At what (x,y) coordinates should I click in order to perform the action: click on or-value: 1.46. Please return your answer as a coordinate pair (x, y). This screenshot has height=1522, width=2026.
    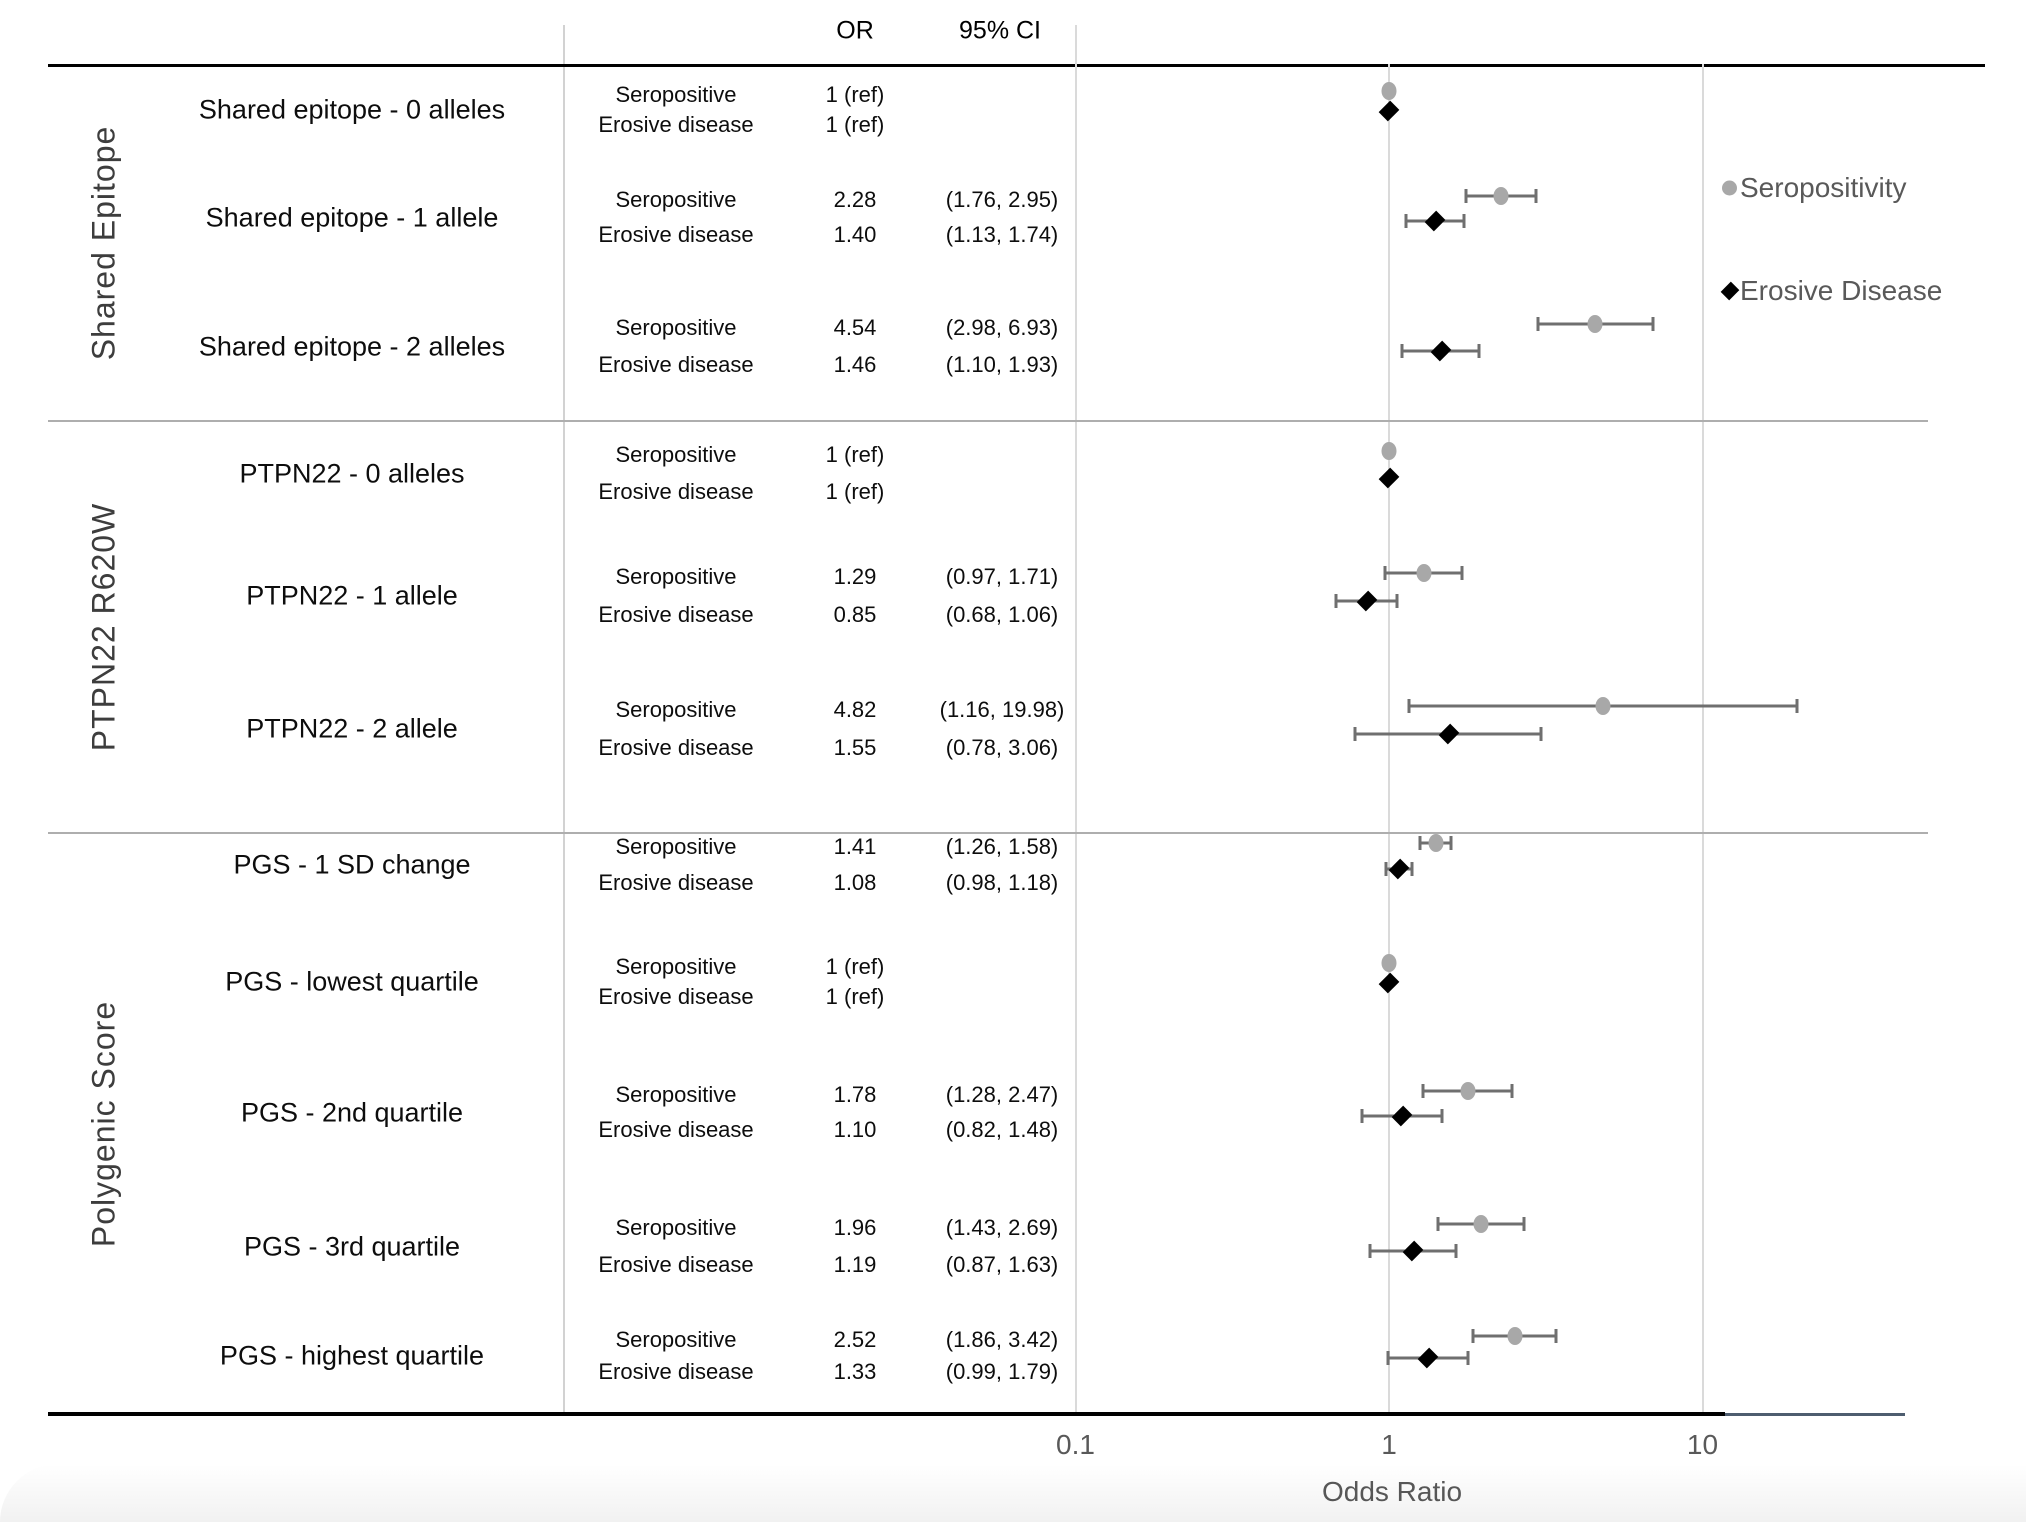
    Looking at the image, I should click on (855, 364).